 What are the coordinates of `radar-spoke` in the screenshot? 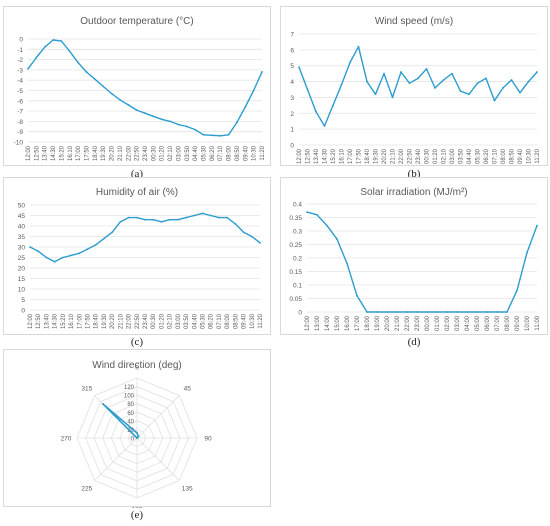 It's located at (158, 459).